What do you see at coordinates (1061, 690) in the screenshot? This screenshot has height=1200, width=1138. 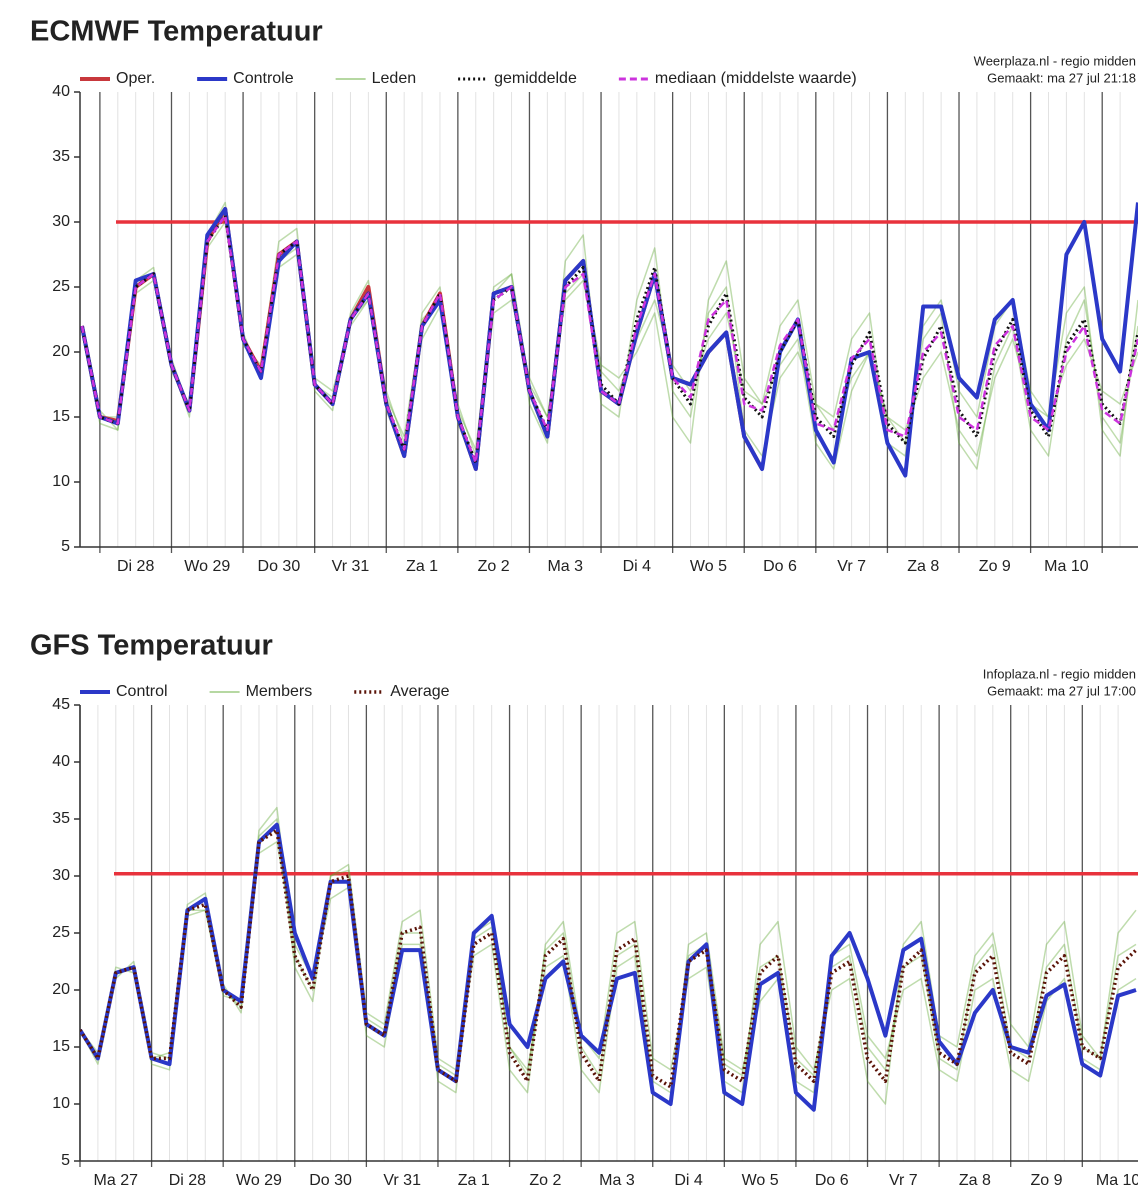 I see `source-note: Gemaakt: ma 27 jul 17:00` at bounding box center [1061, 690].